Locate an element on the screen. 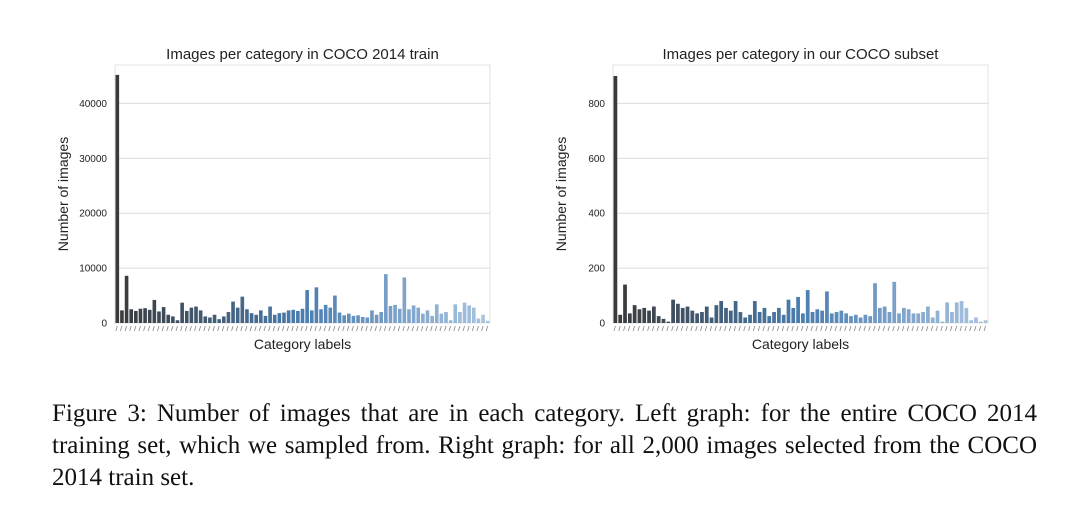  left-y-tick-label: 0 is located at coordinates (104, 324).